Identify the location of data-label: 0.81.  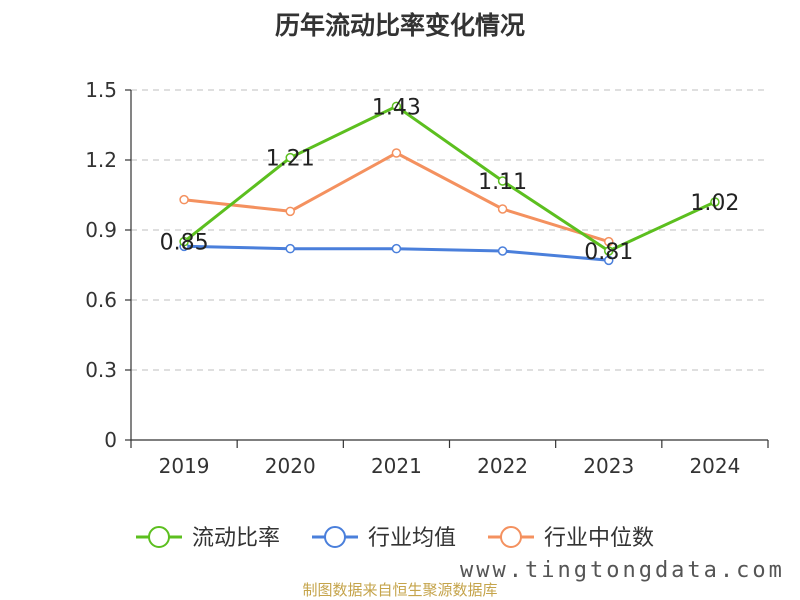
(608, 252).